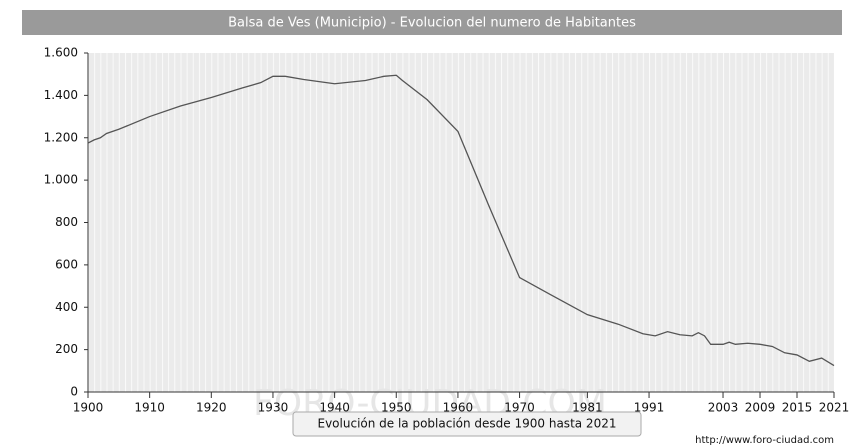  Describe the element at coordinates (61, 180) in the screenshot. I see `y-tick-label: 1.000` at that location.